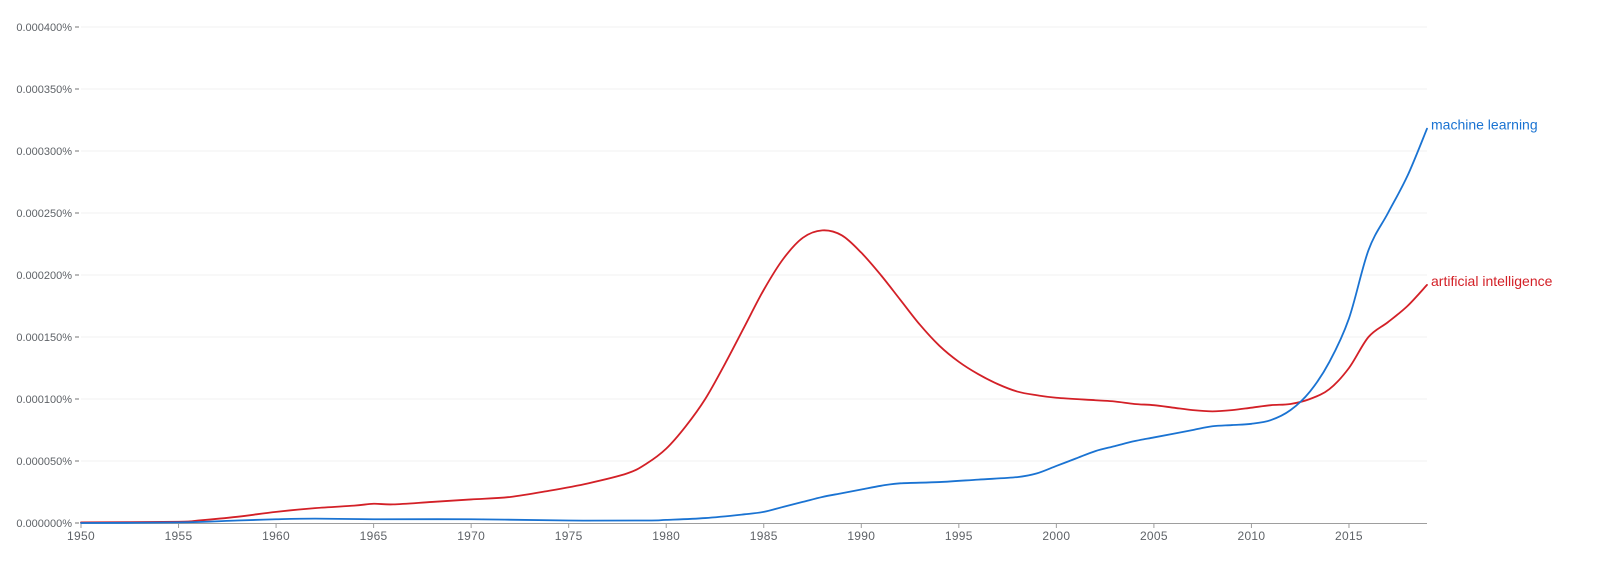 This screenshot has width=1602, height=563. I want to click on x-tick-label: 1990, so click(861, 536).